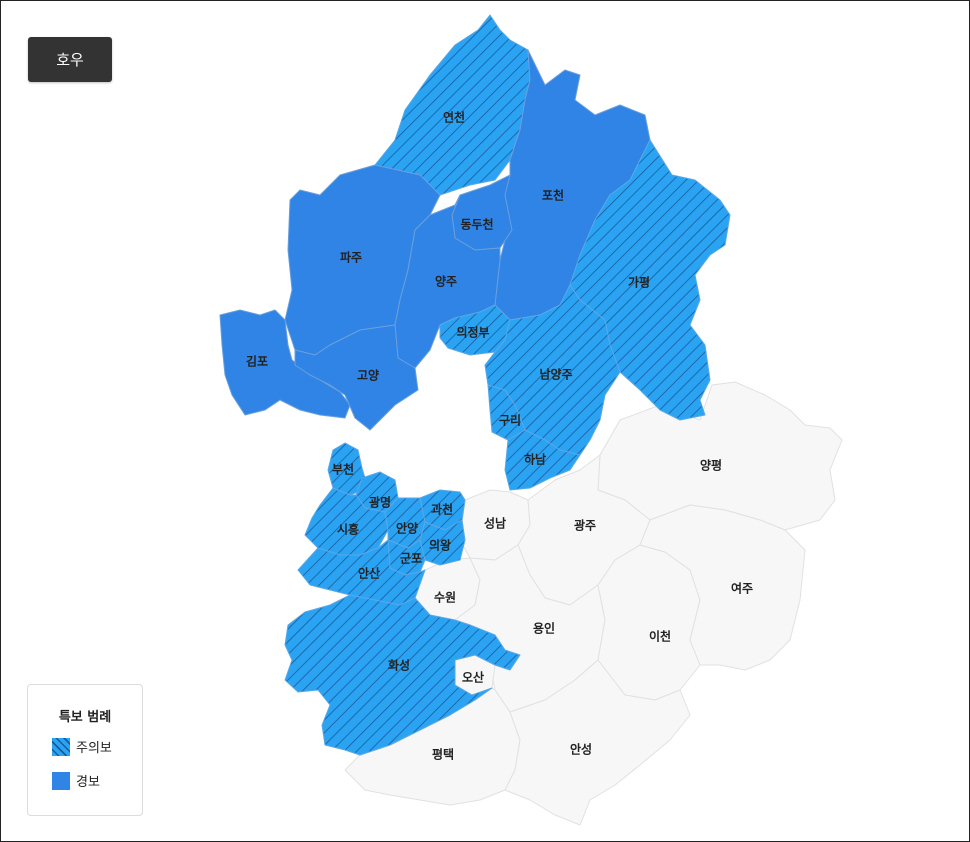  I want to click on label-gimpo: 김포, so click(257, 361).